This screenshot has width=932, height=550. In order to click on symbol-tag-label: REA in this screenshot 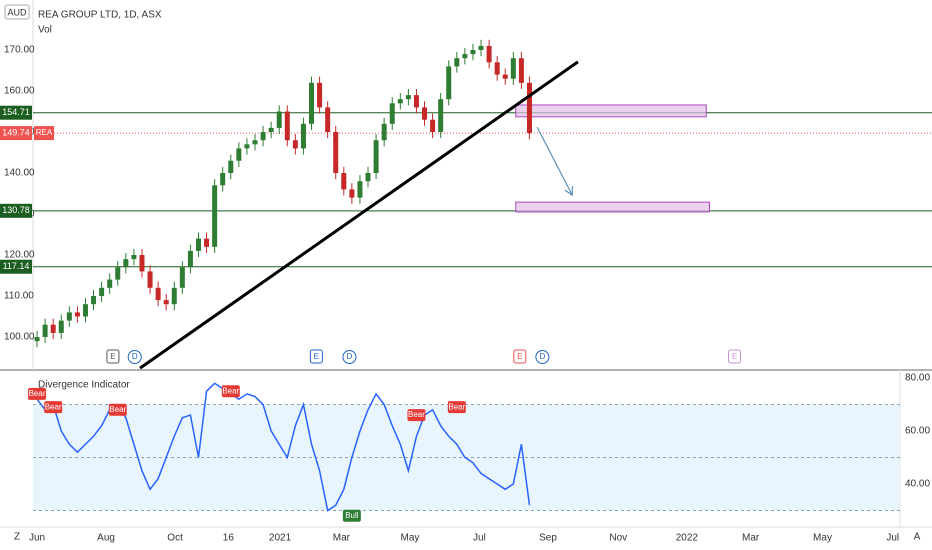, I will do `click(44, 132)`.